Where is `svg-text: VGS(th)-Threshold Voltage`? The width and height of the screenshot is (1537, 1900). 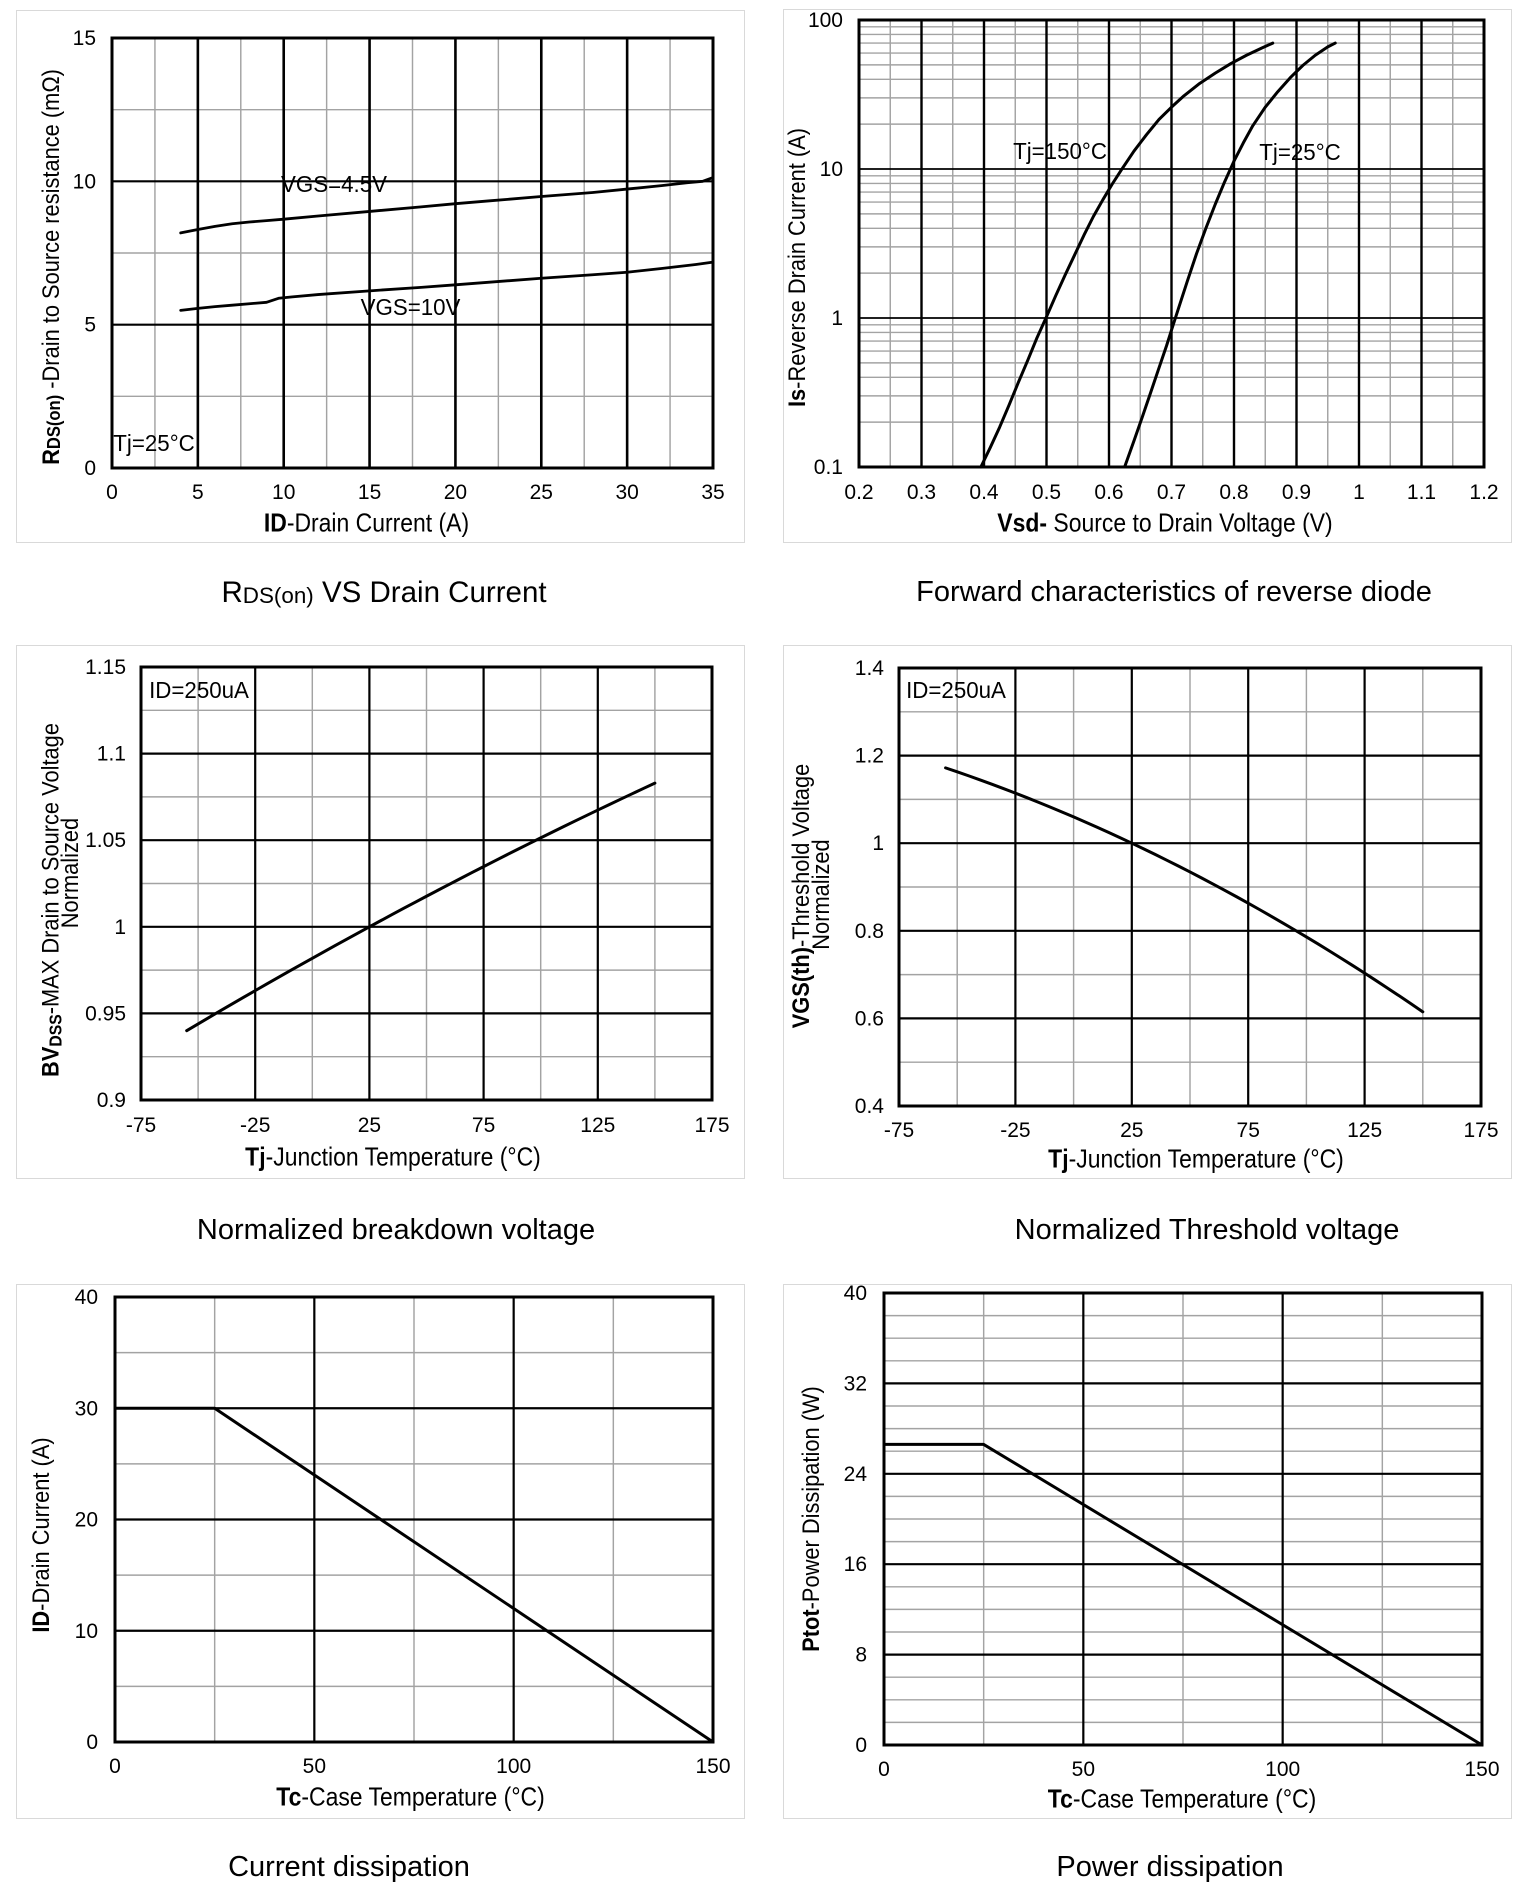
svg-text: VGS(th)-Threshold Voltage is located at coordinates (800, 896).